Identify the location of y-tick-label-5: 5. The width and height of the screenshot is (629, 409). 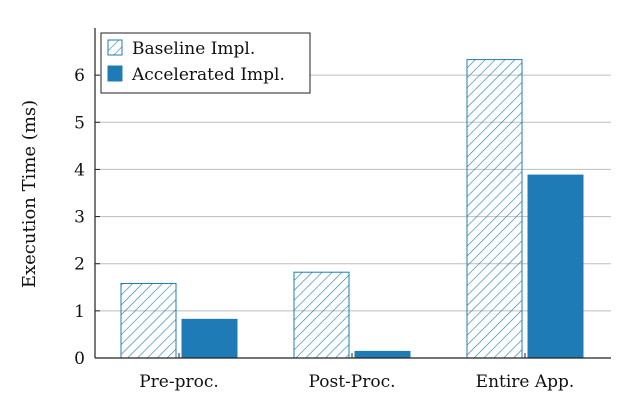
(79, 123).